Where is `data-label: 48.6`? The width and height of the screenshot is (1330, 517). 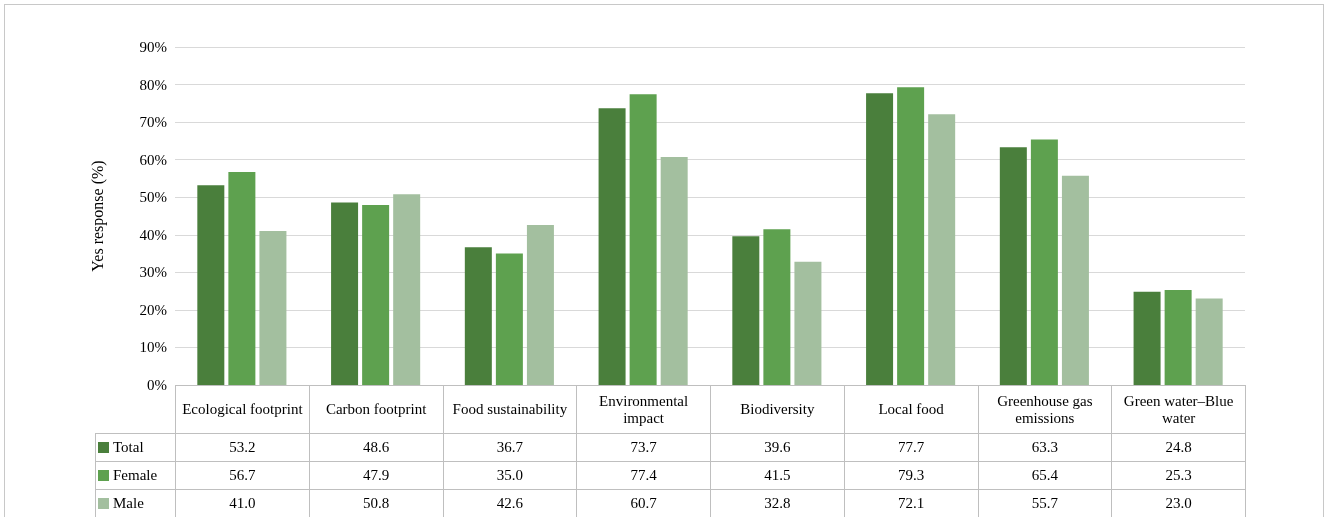 data-label: 48.6 is located at coordinates (376, 447).